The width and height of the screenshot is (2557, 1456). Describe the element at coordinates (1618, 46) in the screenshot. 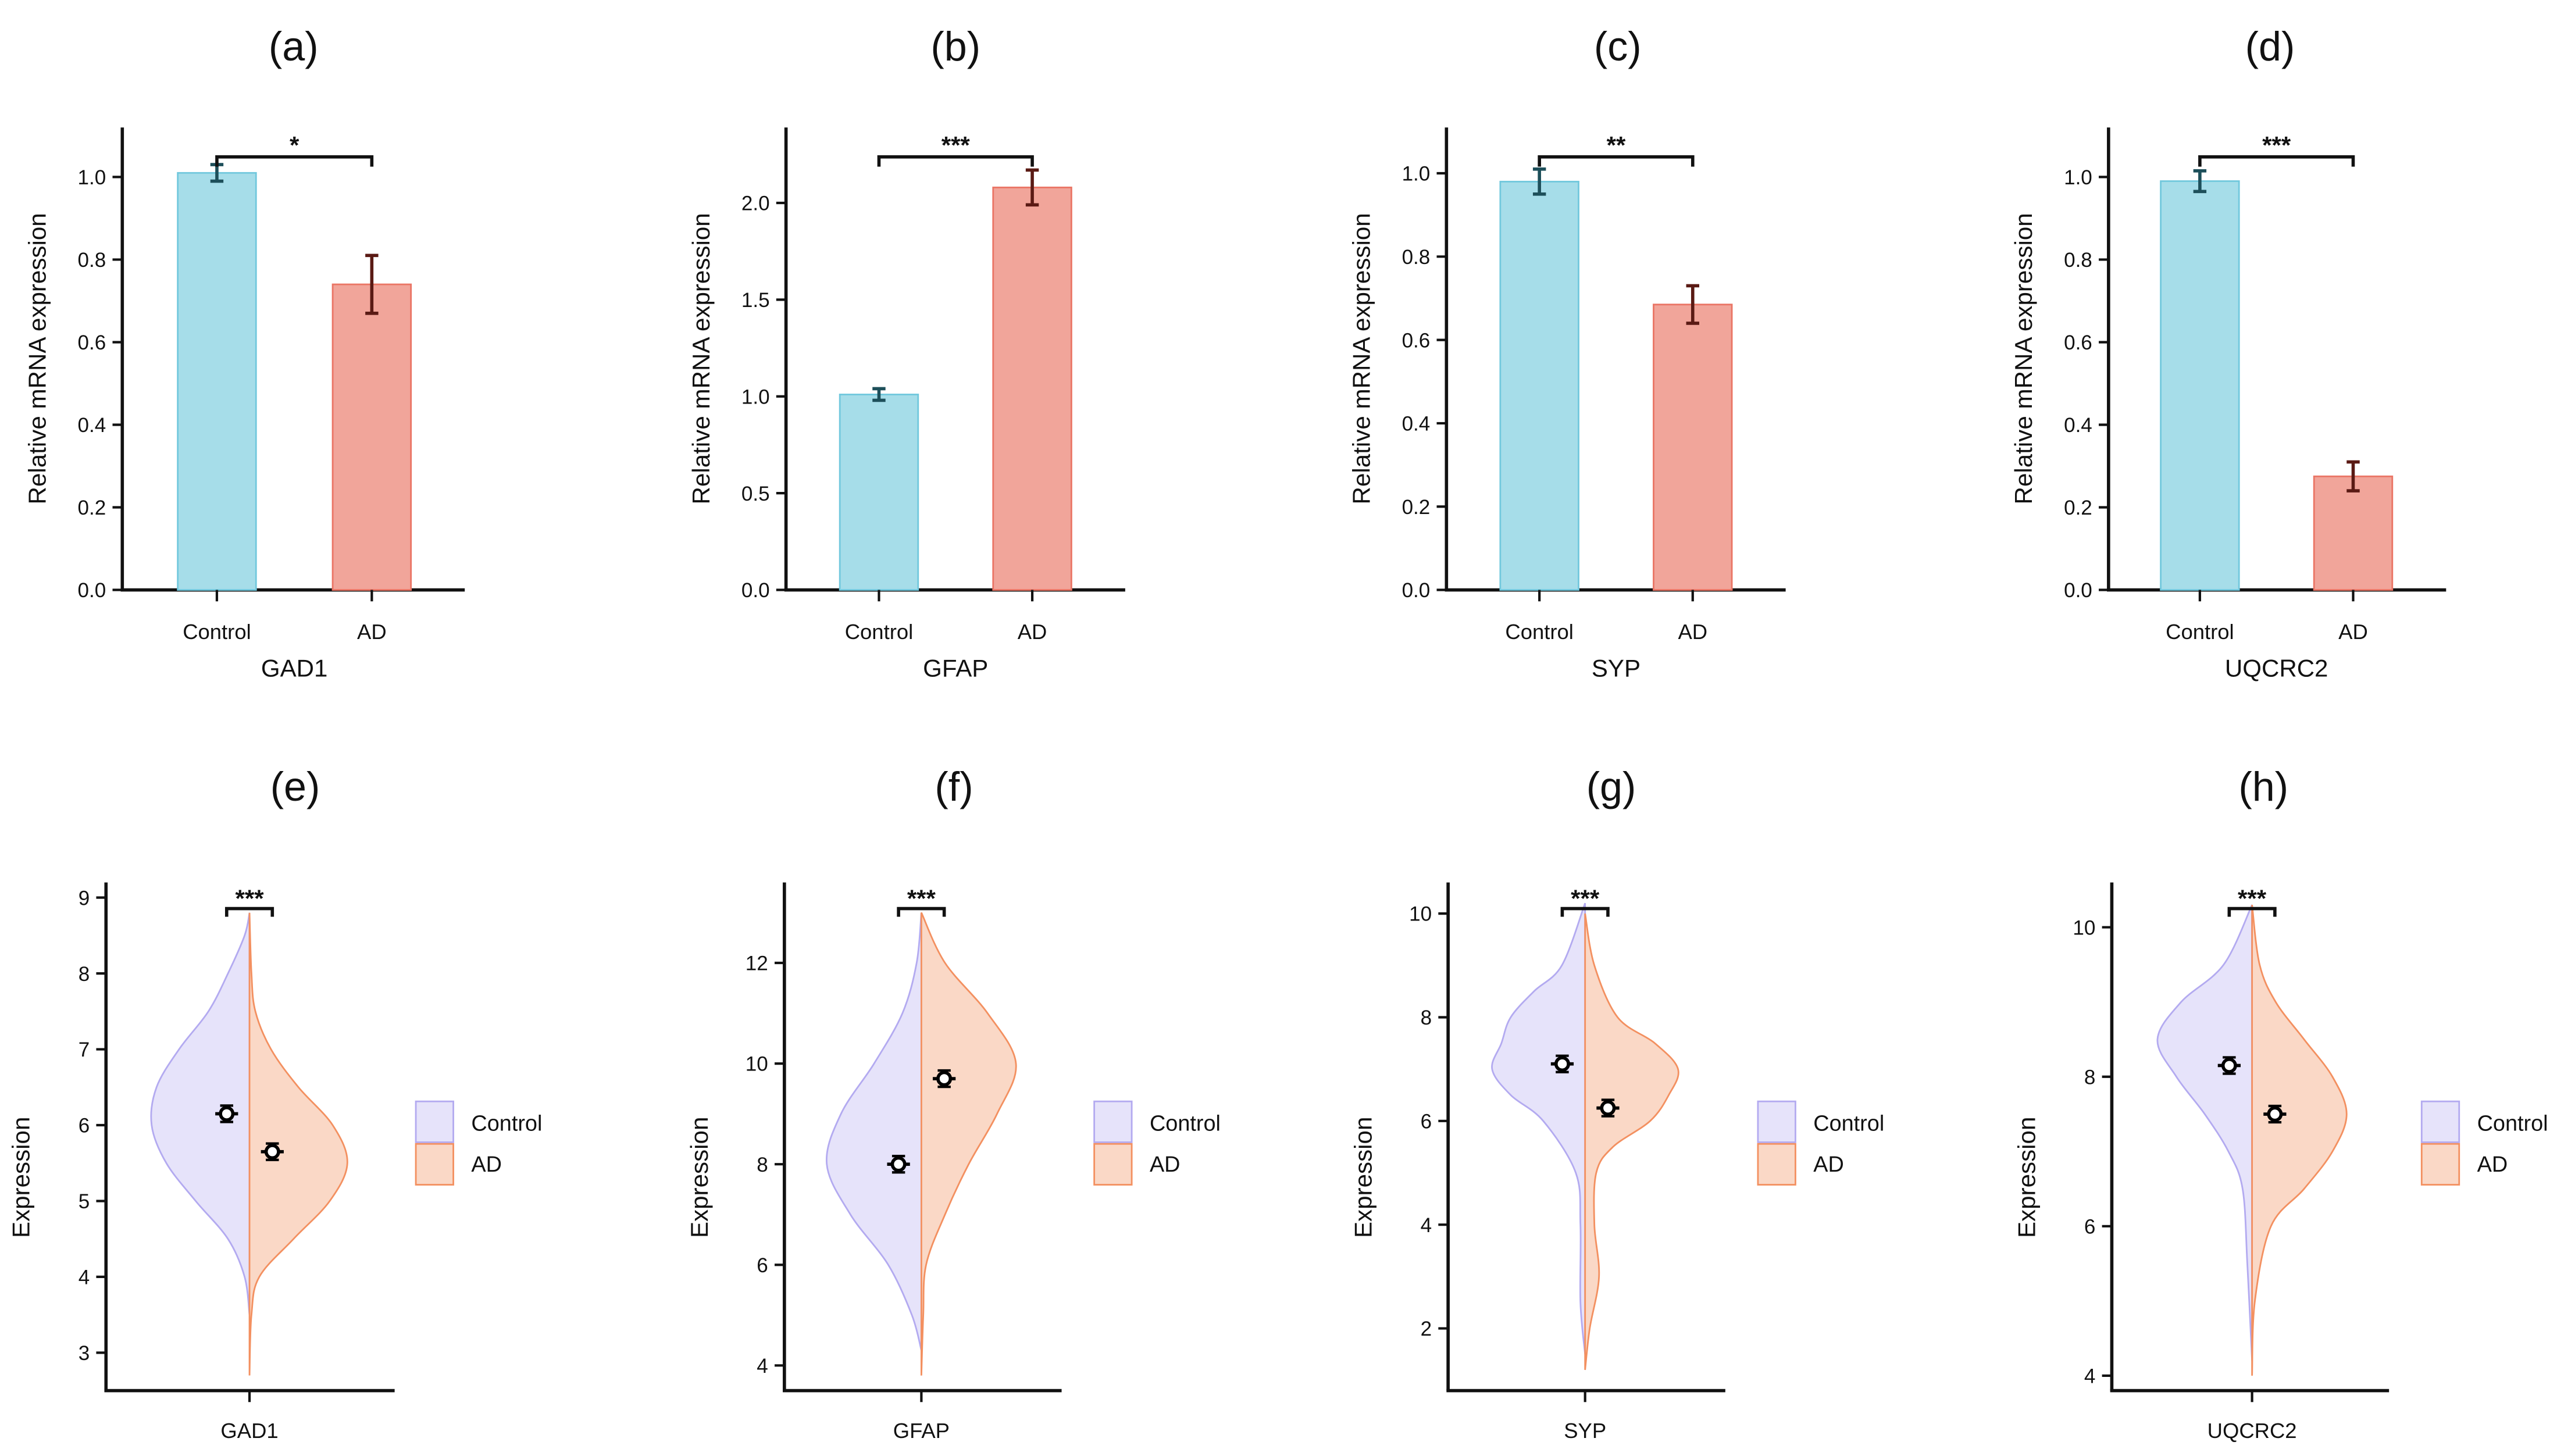

I see `panel-title: (c)` at that location.